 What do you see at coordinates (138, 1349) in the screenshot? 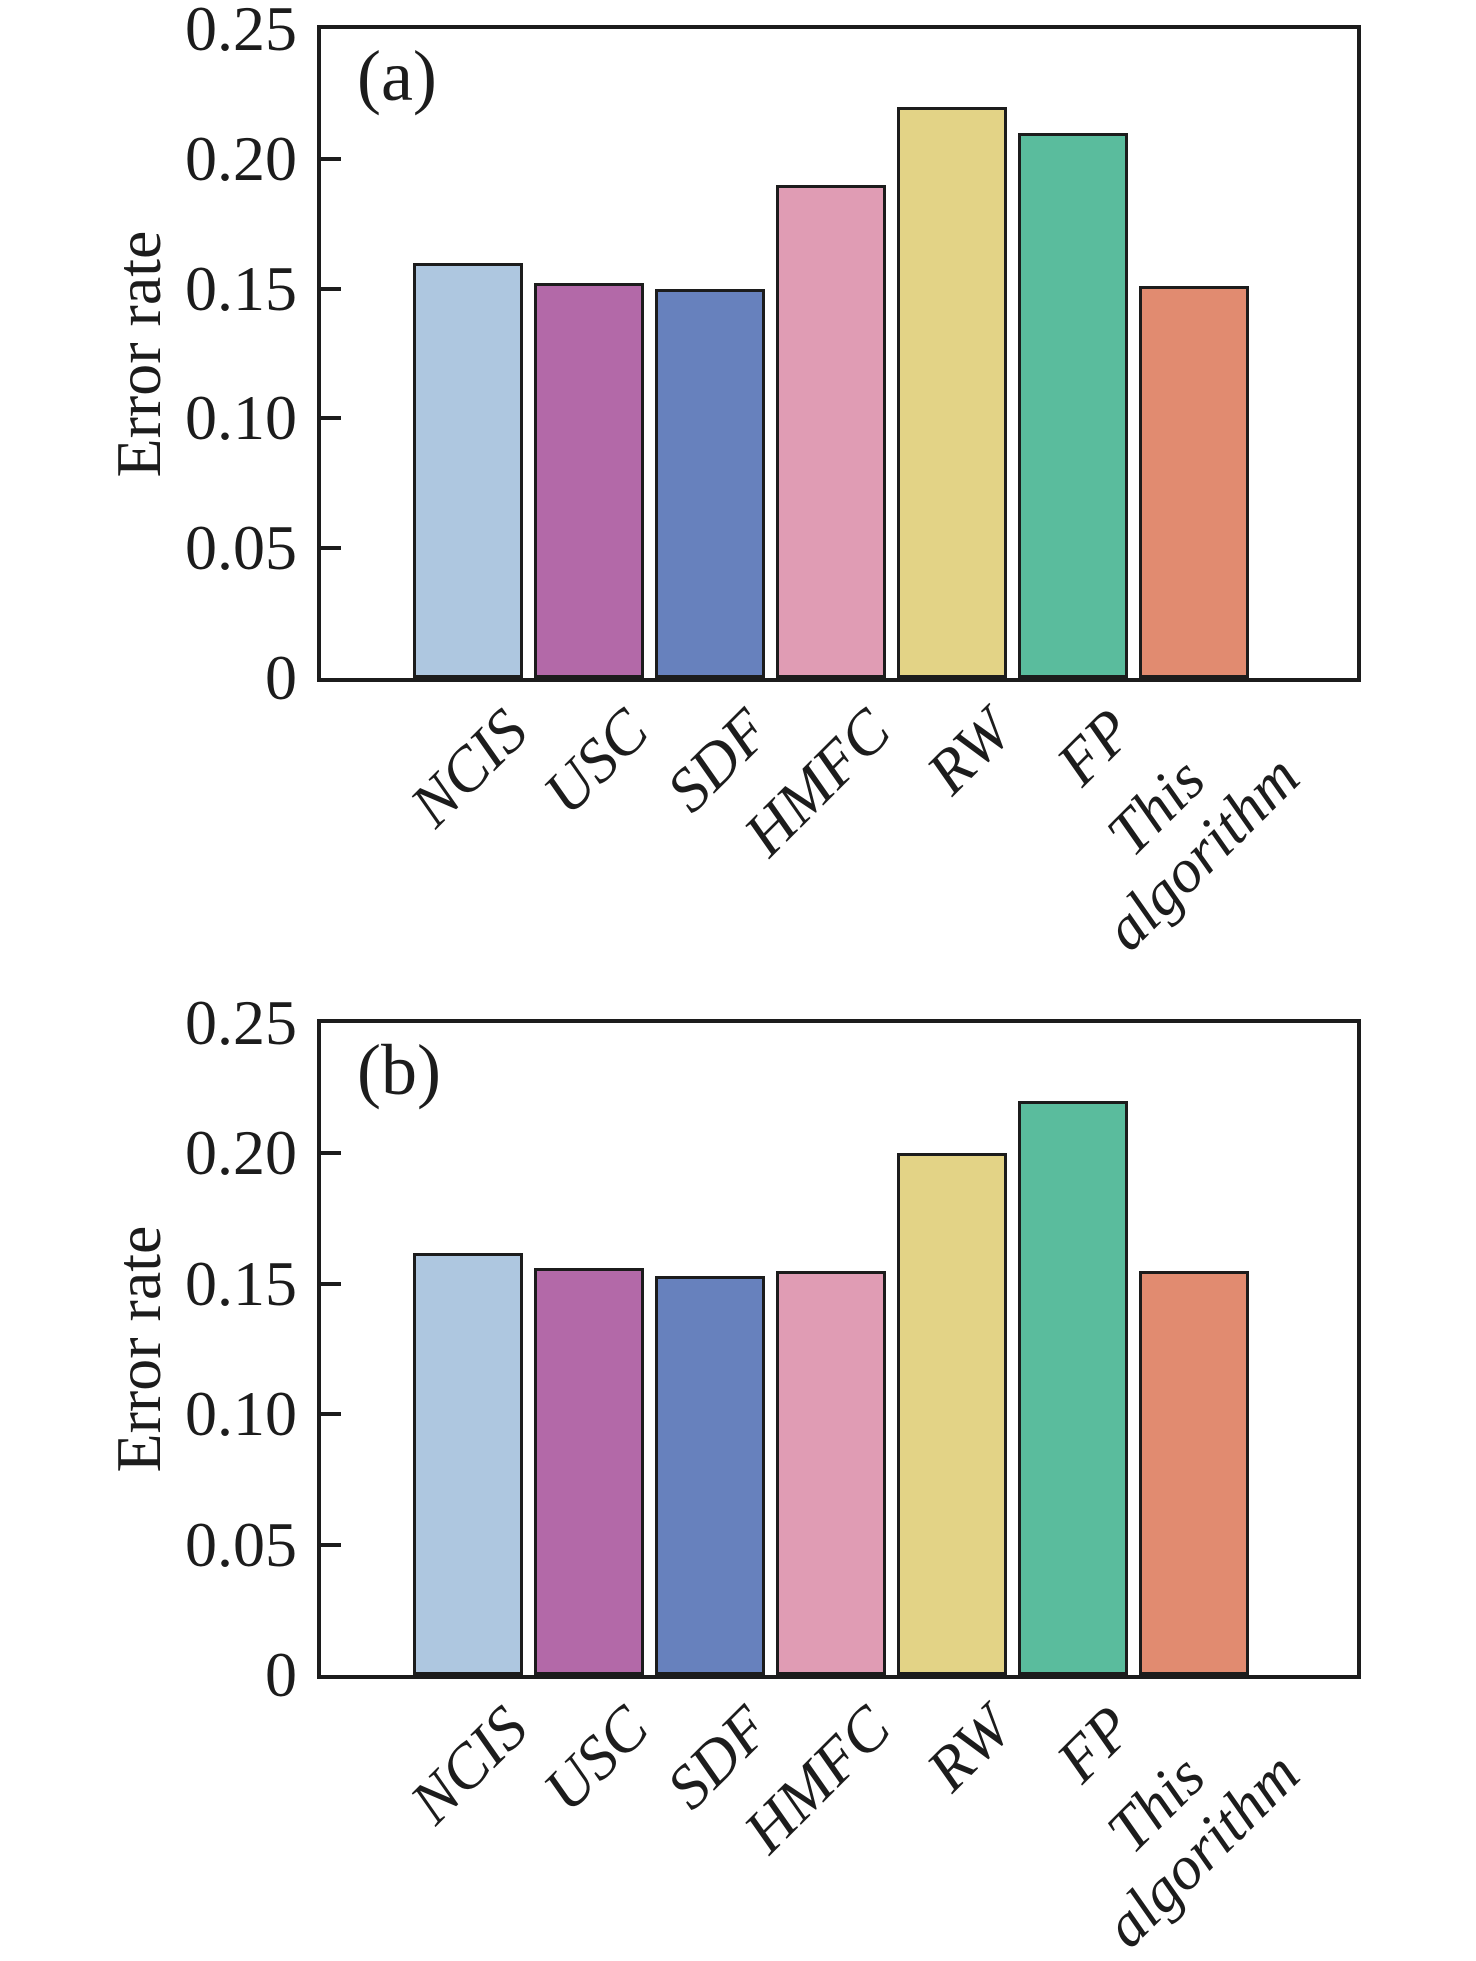
I see `y-axis-title-b: Error rate` at bounding box center [138, 1349].